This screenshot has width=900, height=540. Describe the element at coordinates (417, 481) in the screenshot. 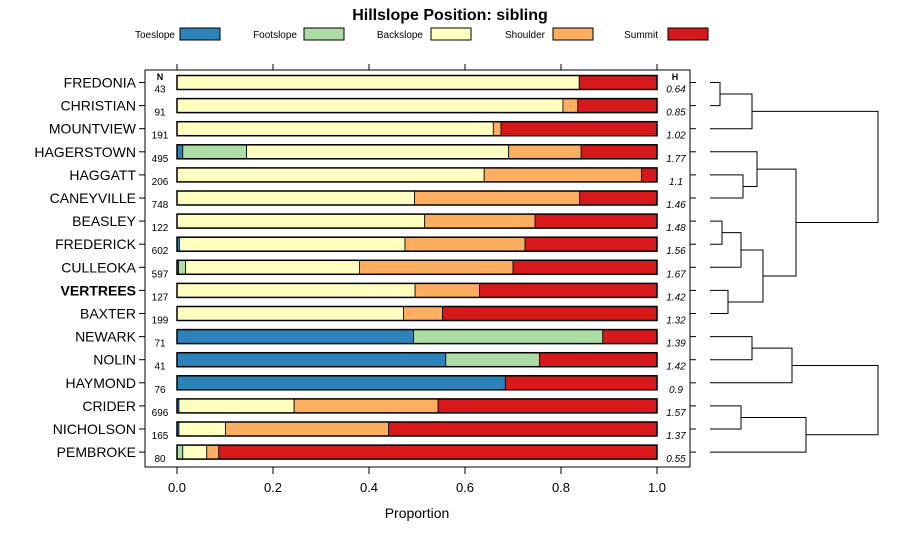

I see `x-axis: 0.0 0.2 0.4 0.6 0.8 1.0` at that location.